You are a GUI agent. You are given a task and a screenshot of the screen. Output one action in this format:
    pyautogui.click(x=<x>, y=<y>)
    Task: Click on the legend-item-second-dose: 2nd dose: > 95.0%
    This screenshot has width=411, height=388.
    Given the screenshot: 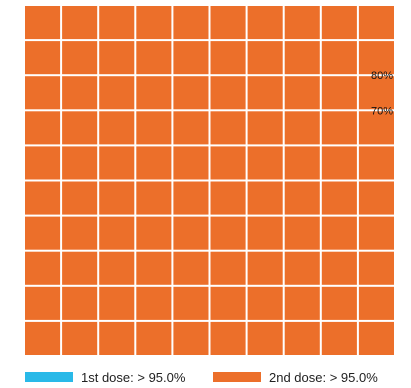 What is the action you would take?
    pyautogui.click(x=295, y=377)
    